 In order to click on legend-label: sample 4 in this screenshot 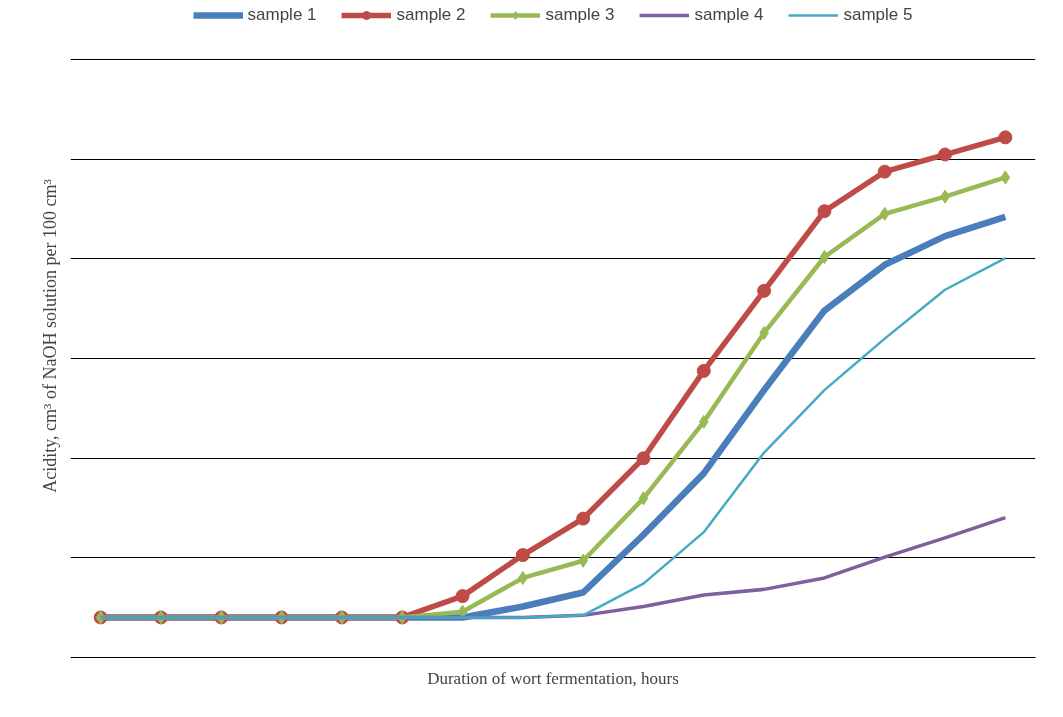, I will do `click(729, 15)`.